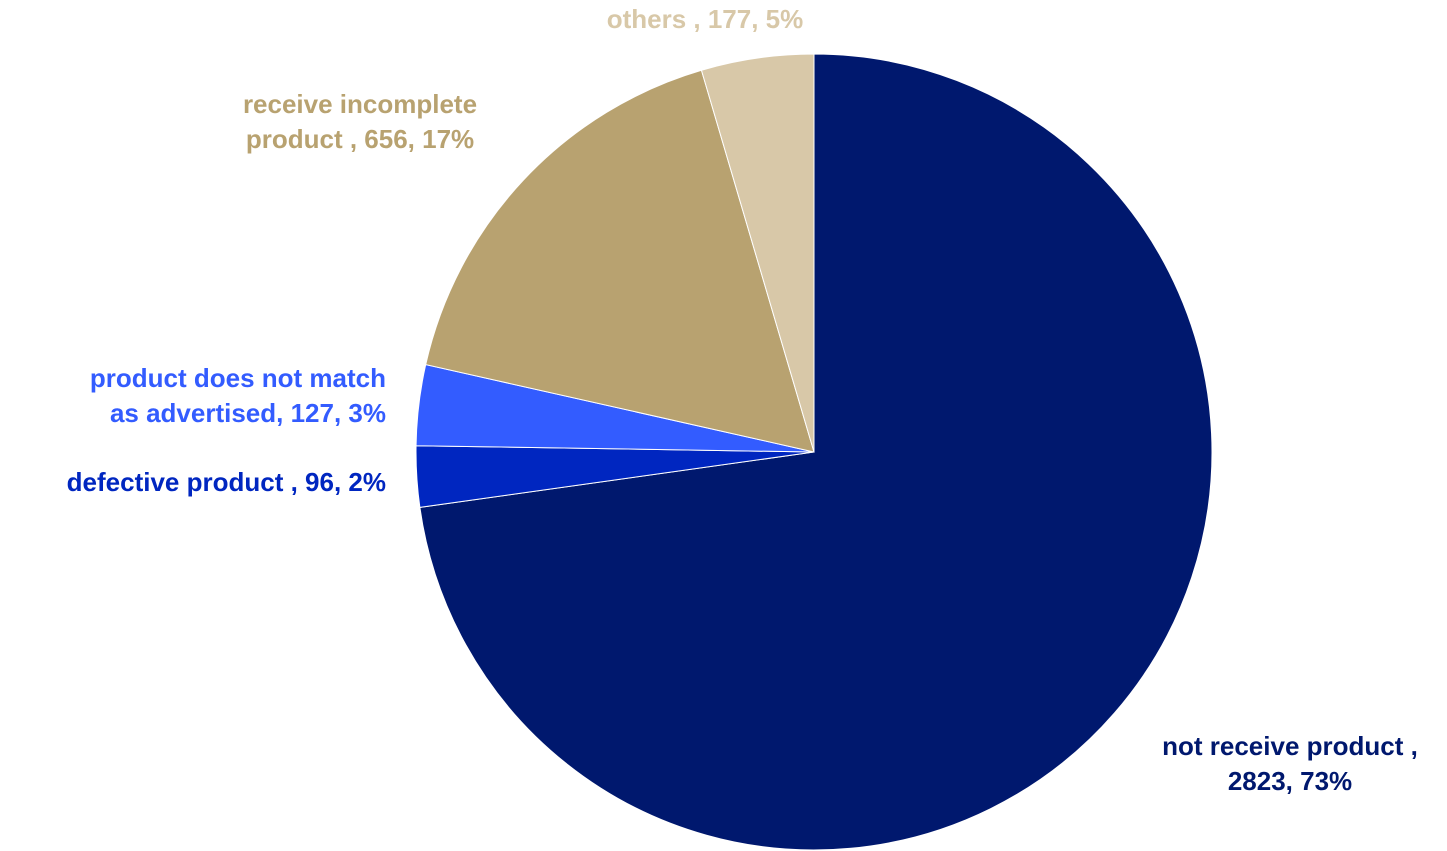 The height and width of the screenshot is (851, 1447). I want to click on data-label-line: 2823, 73%, so click(1290, 781).